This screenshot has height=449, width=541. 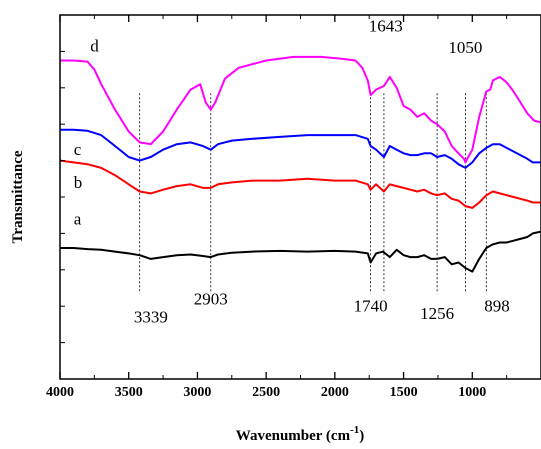 I want to click on curve-label-c: c, so click(x=78, y=149).